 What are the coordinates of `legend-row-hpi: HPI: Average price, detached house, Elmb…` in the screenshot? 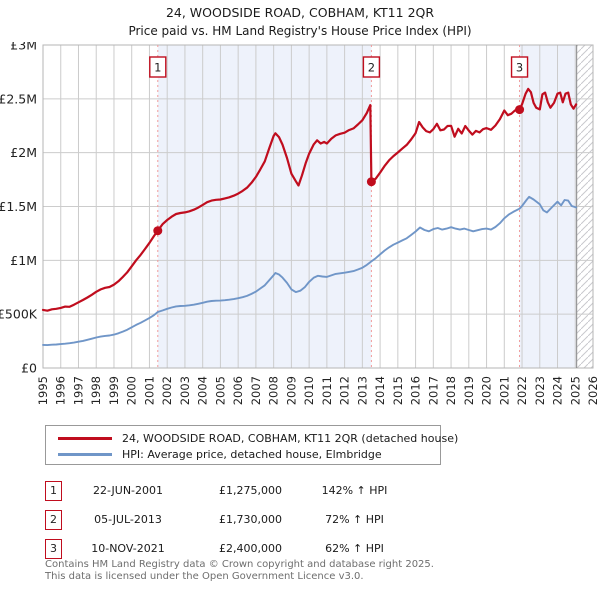 It's located at (249, 454).